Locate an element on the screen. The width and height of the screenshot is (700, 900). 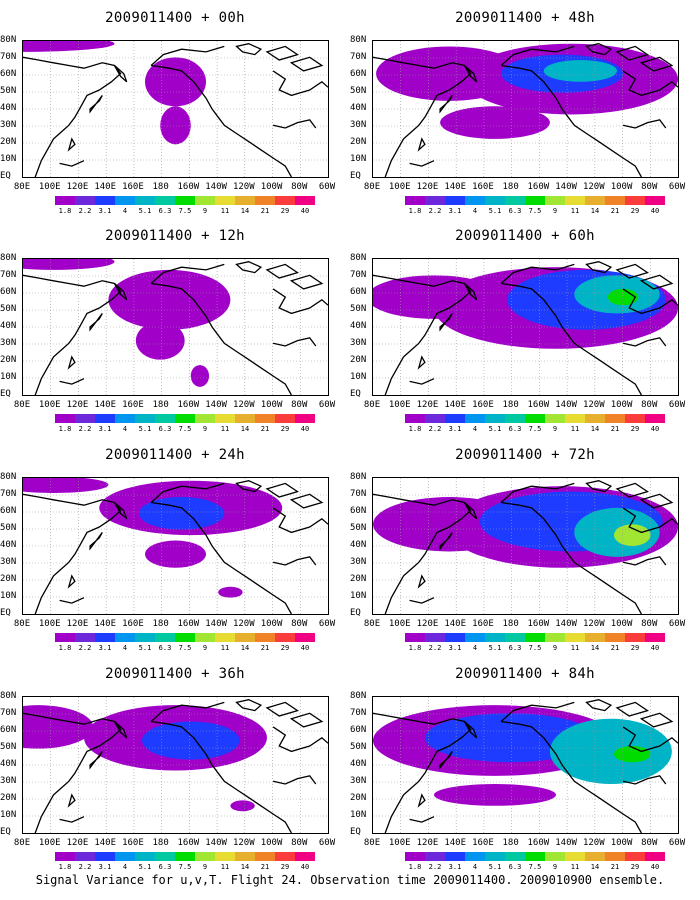
lon-tick-label: 80W is located at coordinates (649, 187).